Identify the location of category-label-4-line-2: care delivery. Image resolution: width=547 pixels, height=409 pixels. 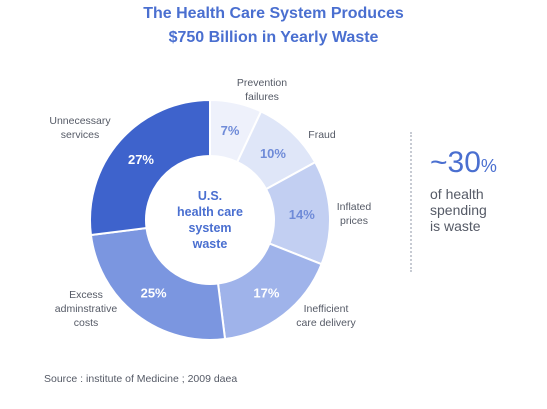
(326, 323).